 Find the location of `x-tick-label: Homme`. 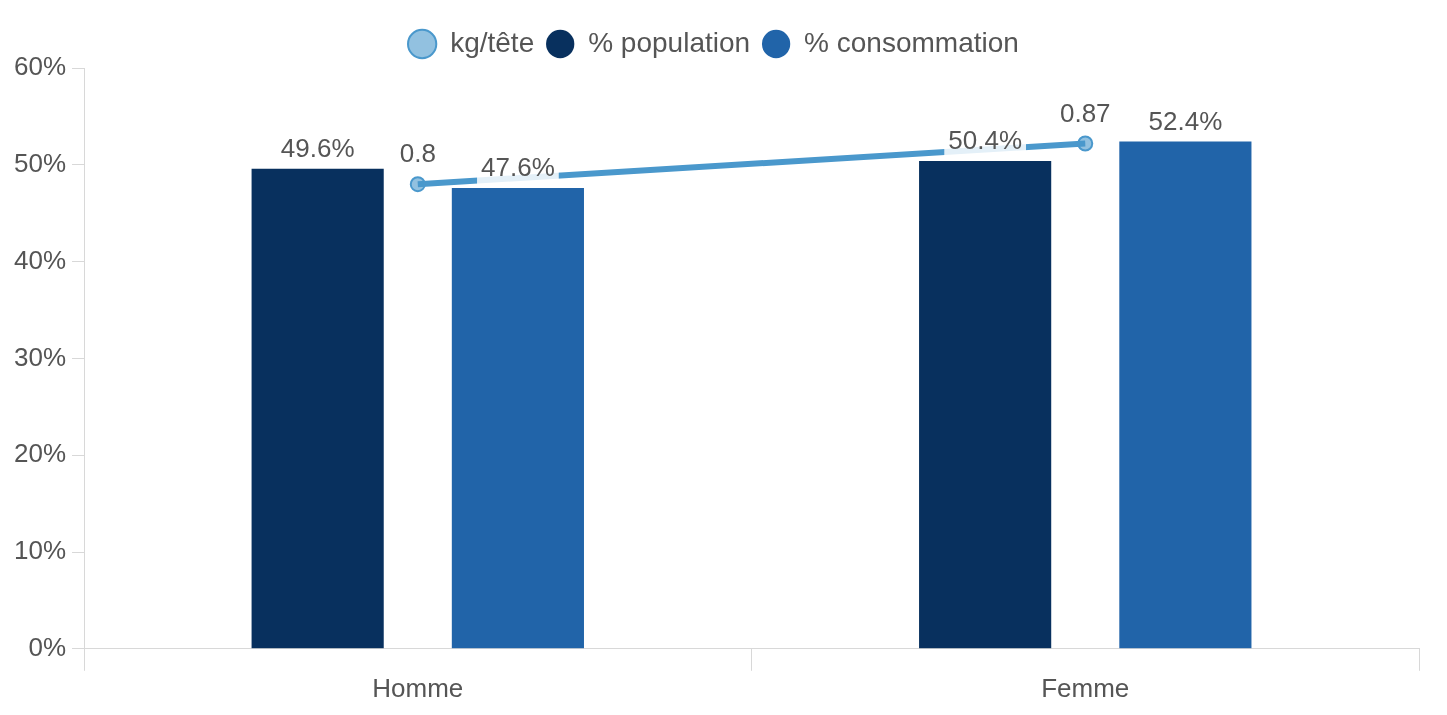

x-tick-label: Homme is located at coordinates (418, 687).